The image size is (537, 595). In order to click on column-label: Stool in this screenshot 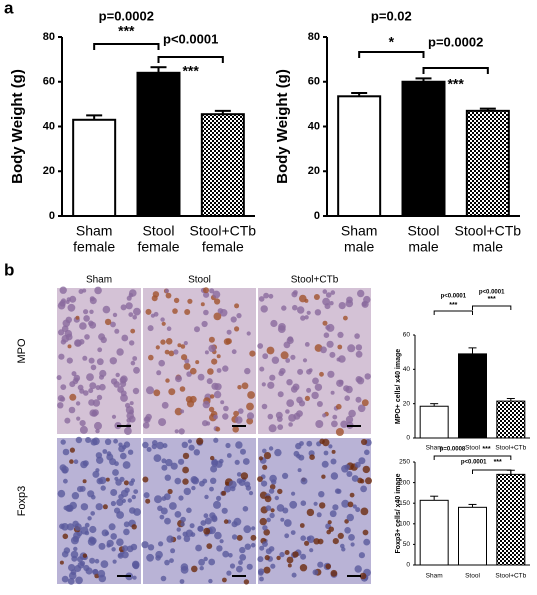, I will do `click(199, 280)`.